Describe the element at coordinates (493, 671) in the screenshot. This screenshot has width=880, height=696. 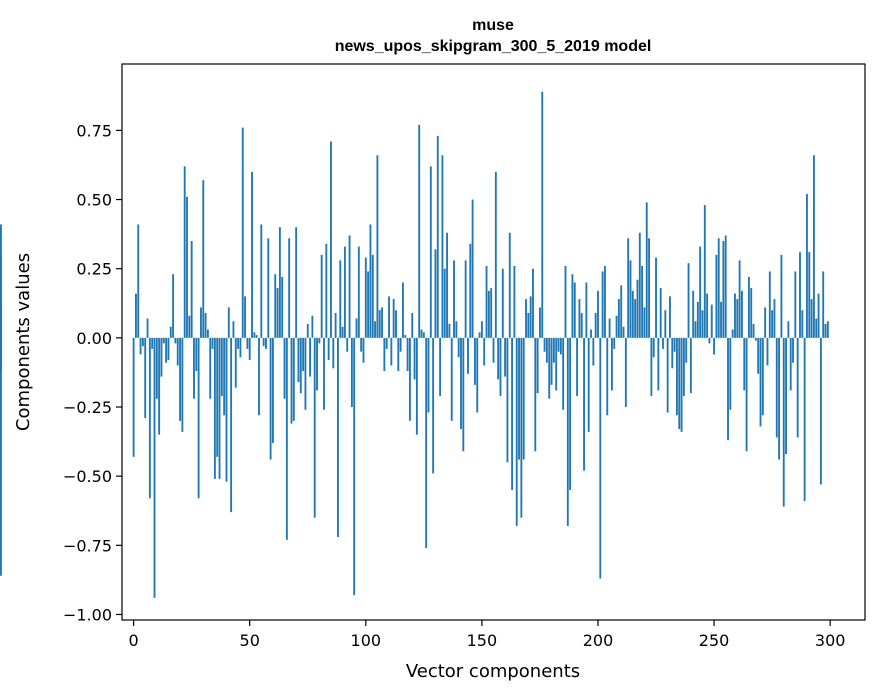
I see `x-axis-label: Vector components` at that location.